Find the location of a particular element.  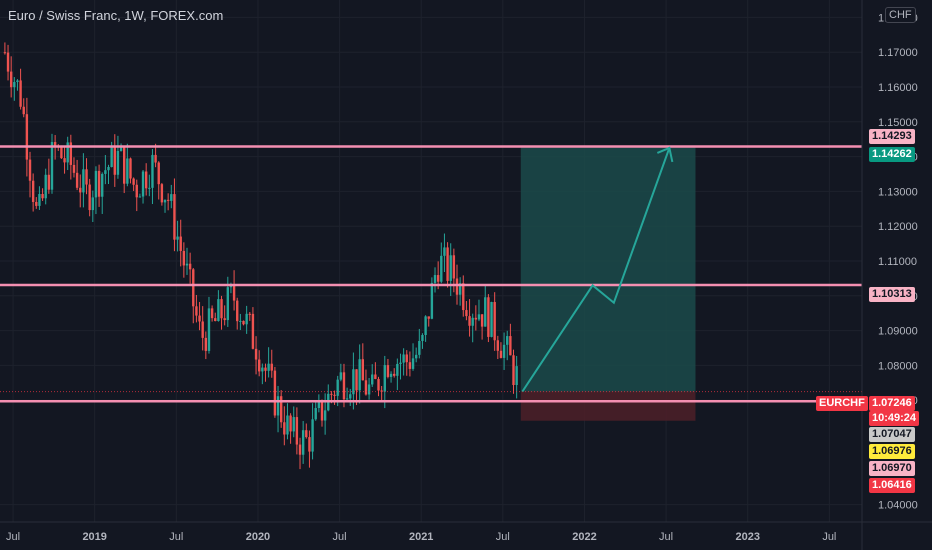

symbol-badge: EURCHF is located at coordinates (842, 403).